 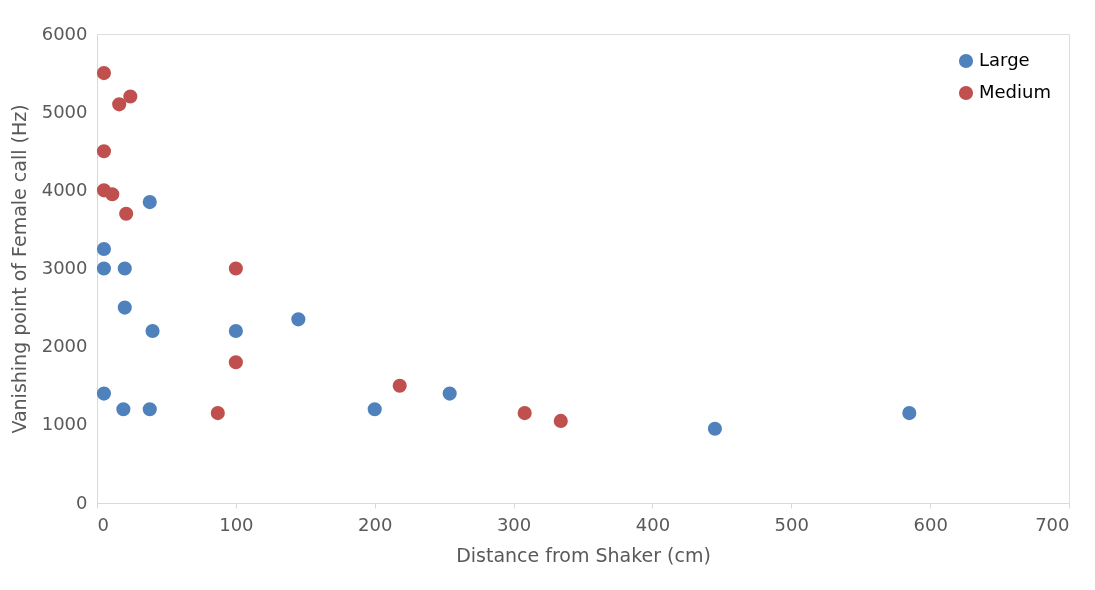 What do you see at coordinates (930, 524) in the screenshot?
I see `x-tick-label: 600` at bounding box center [930, 524].